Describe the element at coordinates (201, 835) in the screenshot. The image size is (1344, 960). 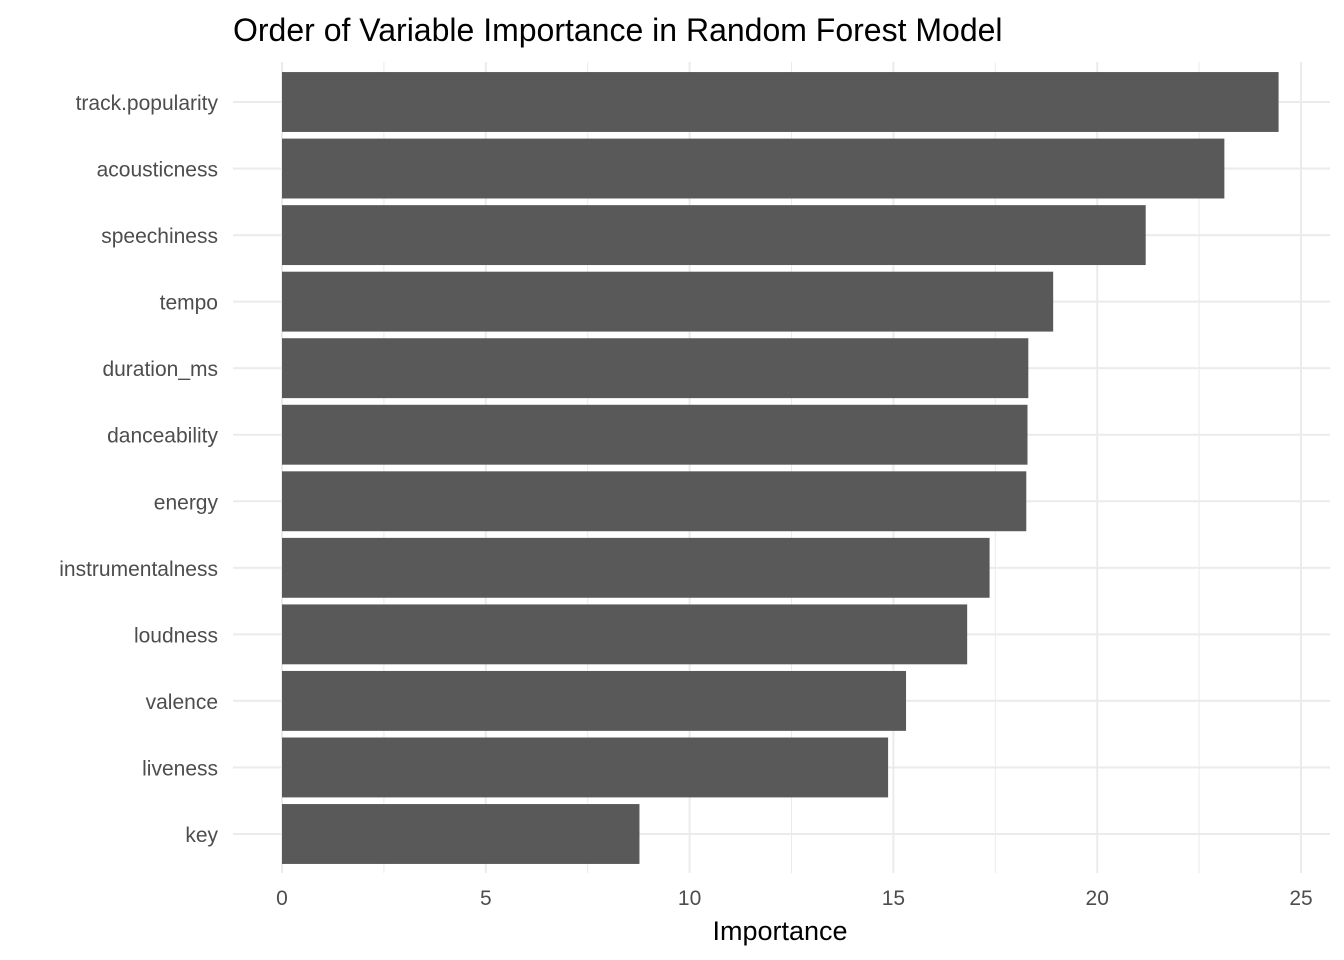
I see `y-tick-label: key` at that location.